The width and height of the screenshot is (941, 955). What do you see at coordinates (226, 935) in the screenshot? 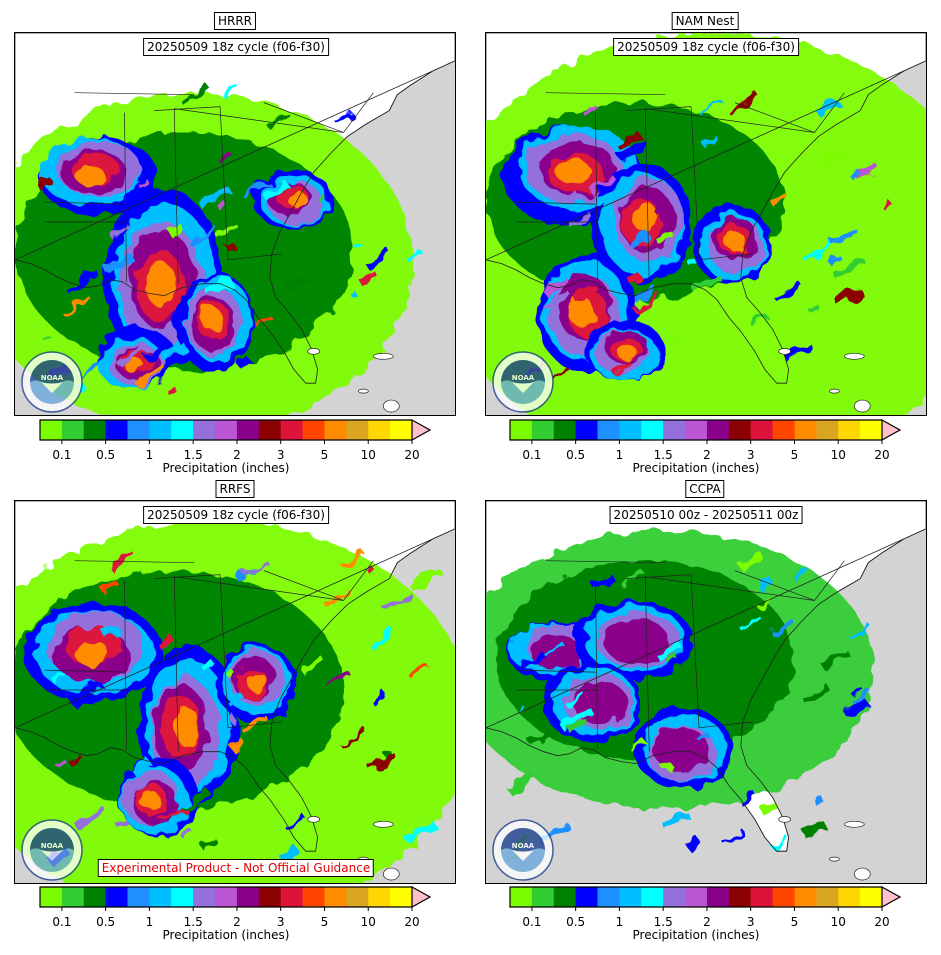
I see `colorbar-label: Precipitation (inches)` at bounding box center [226, 935].